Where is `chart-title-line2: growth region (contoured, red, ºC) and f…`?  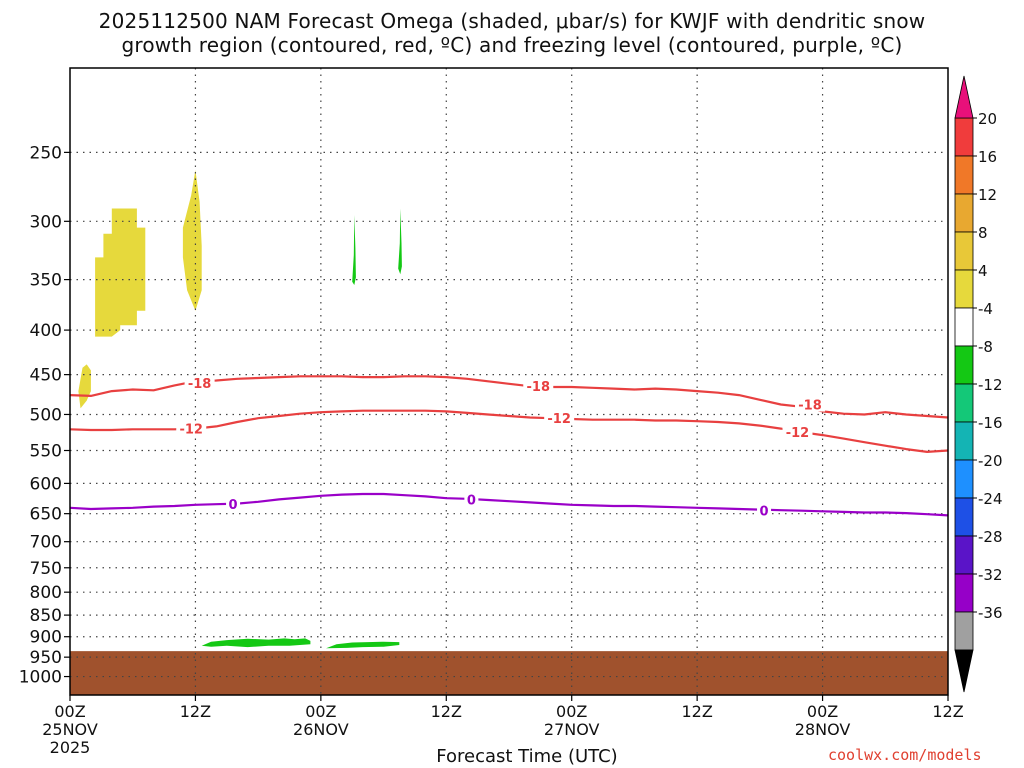 chart-title-line2: growth region (contoured, red, ºC) and f… is located at coordinates (512, 45).